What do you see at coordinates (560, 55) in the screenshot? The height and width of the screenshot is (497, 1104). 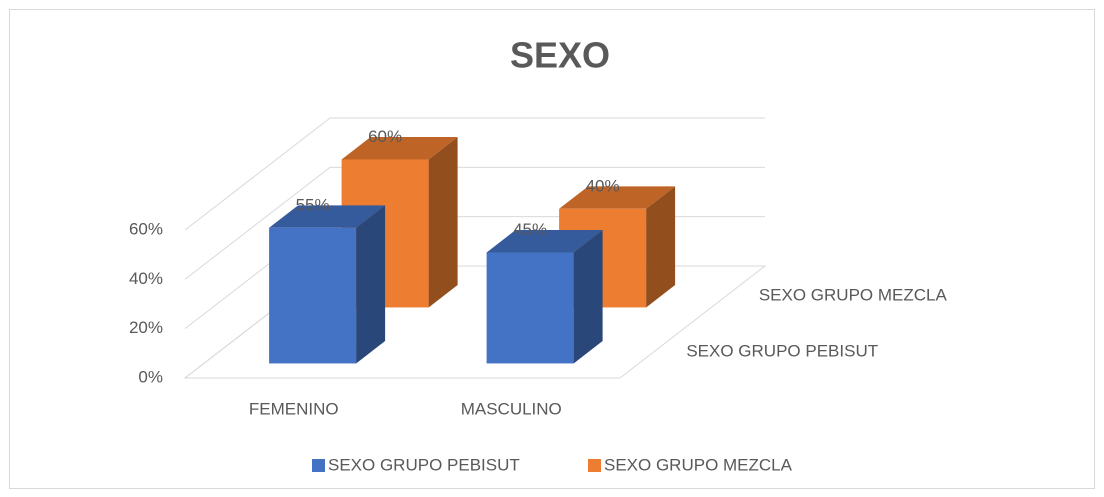 I see `chart-title: SEXO` at bounding box center [560, 55].